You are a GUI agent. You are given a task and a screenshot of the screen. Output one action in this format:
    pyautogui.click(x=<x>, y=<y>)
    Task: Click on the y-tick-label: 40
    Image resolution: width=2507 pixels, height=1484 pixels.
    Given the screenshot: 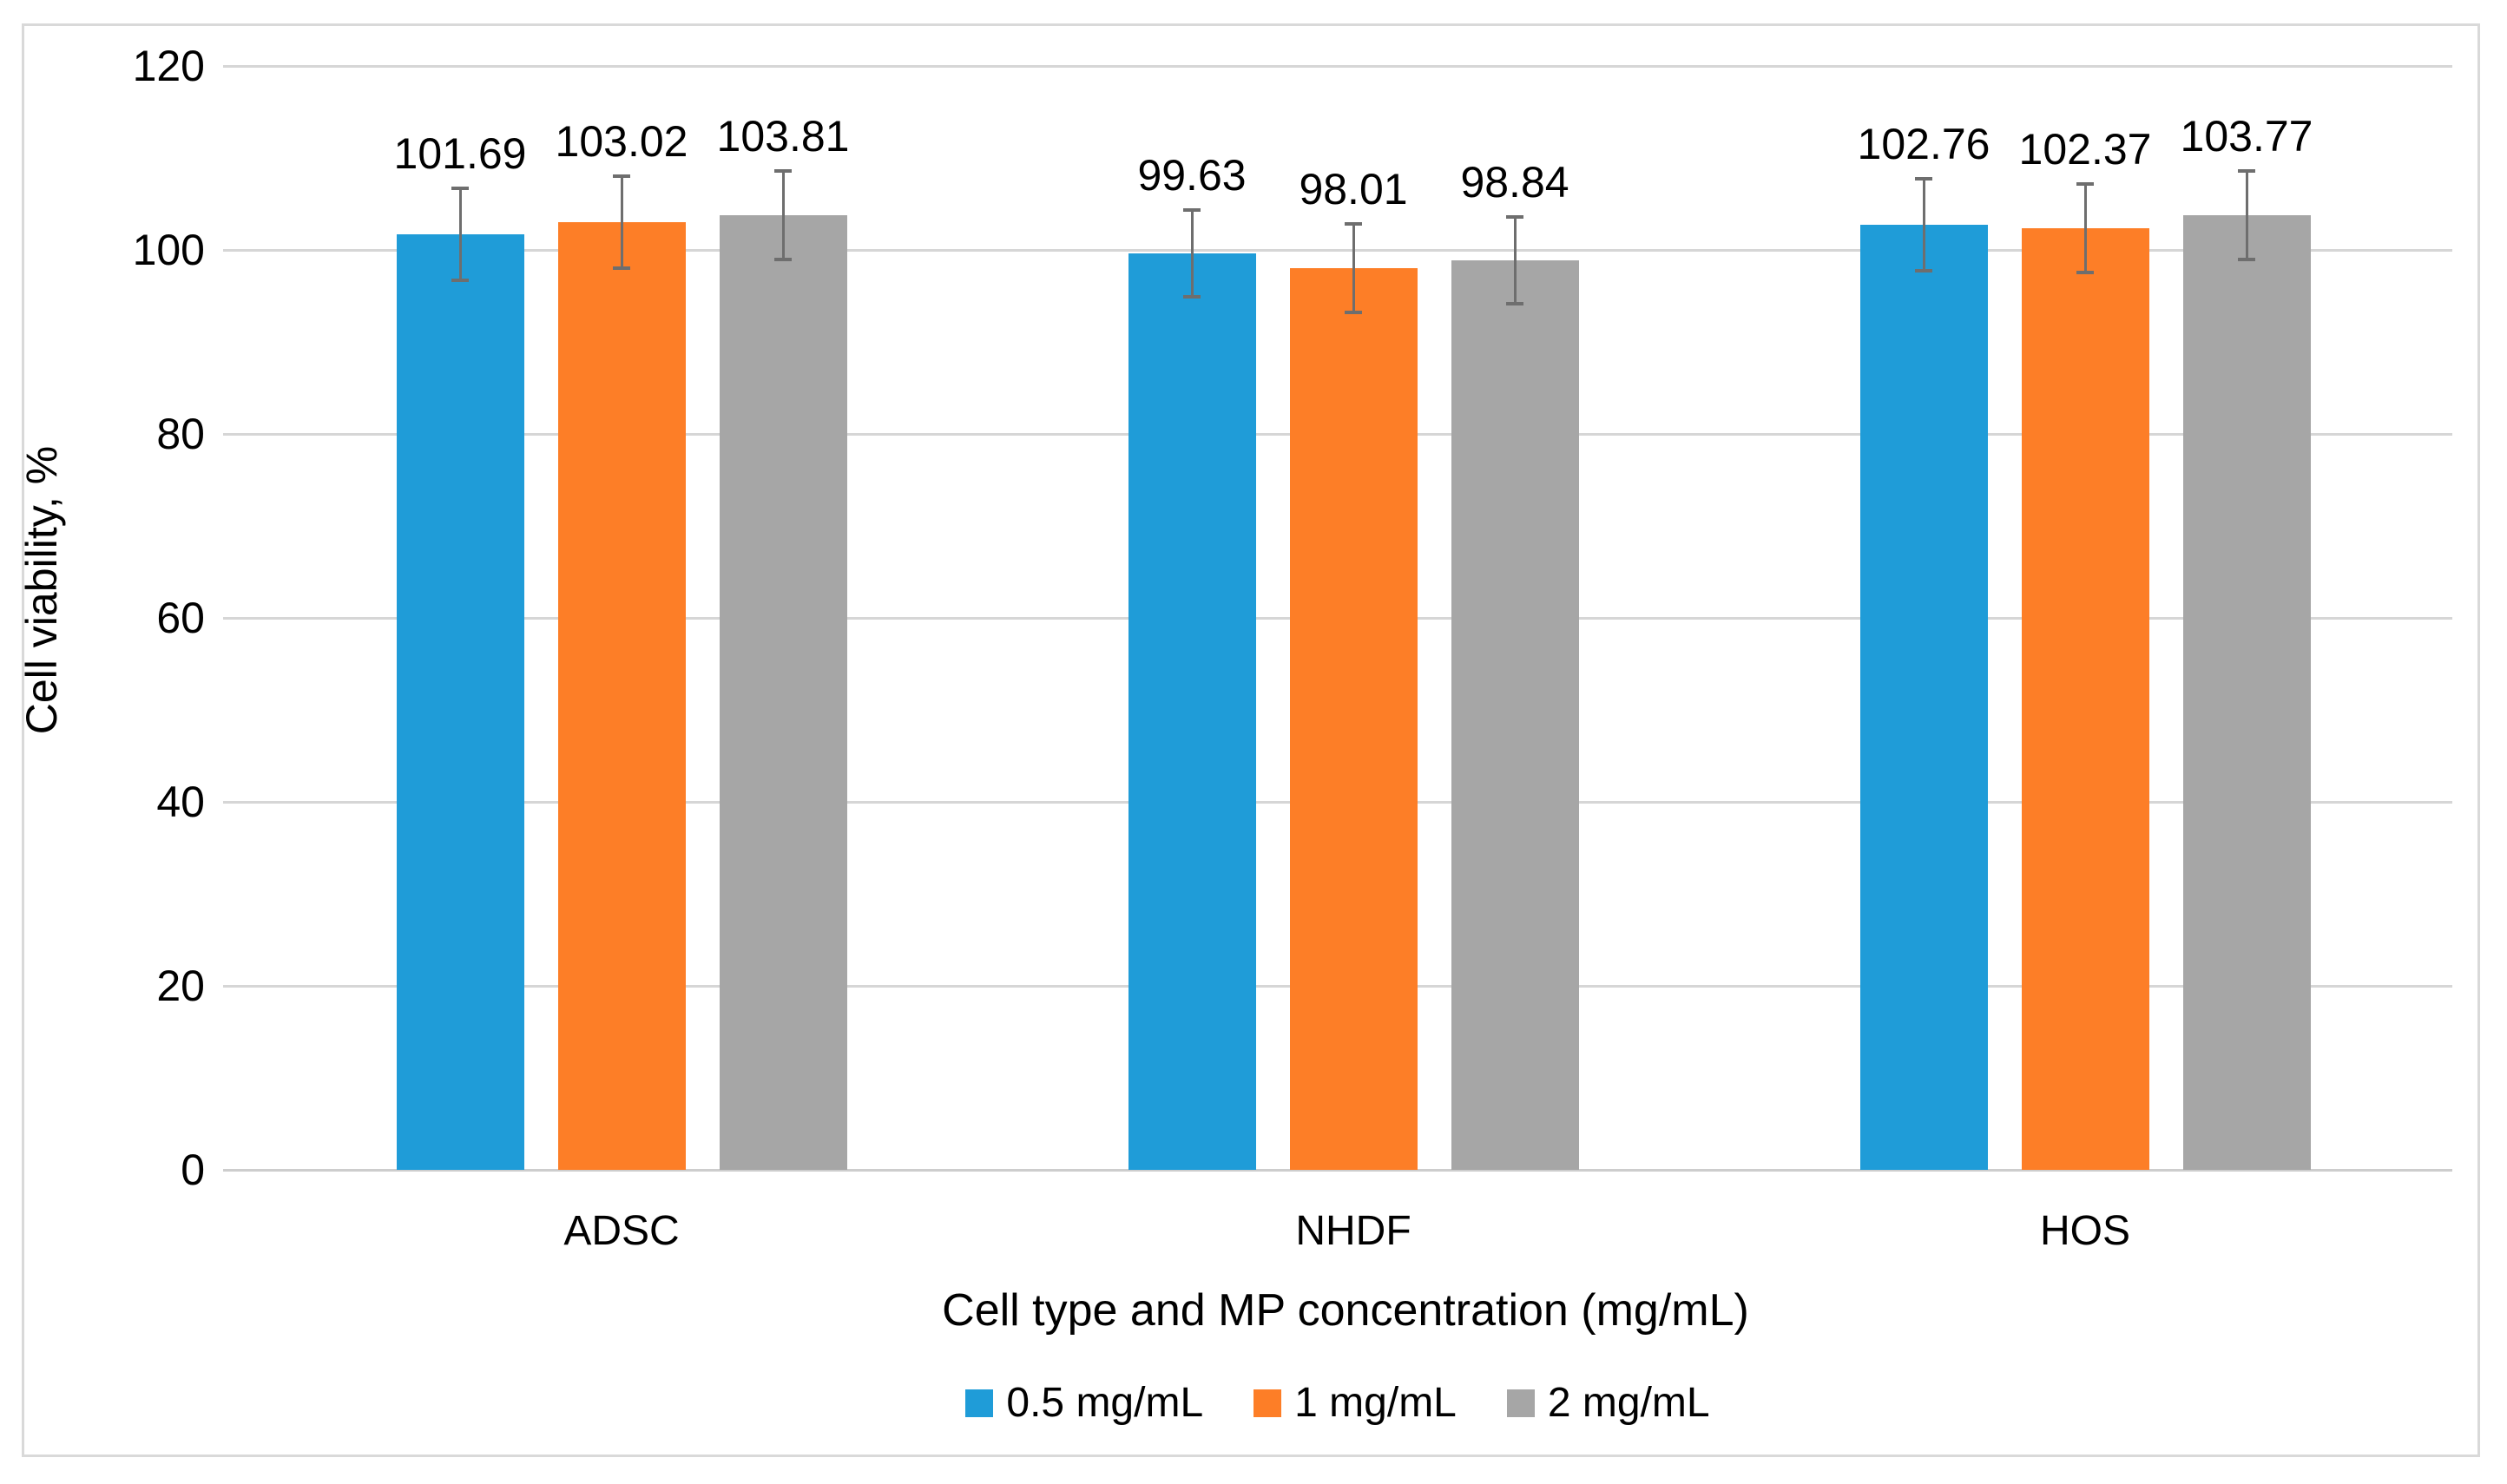 What is the action you would take?
    pyautogui.click(x=180, y=802)
    